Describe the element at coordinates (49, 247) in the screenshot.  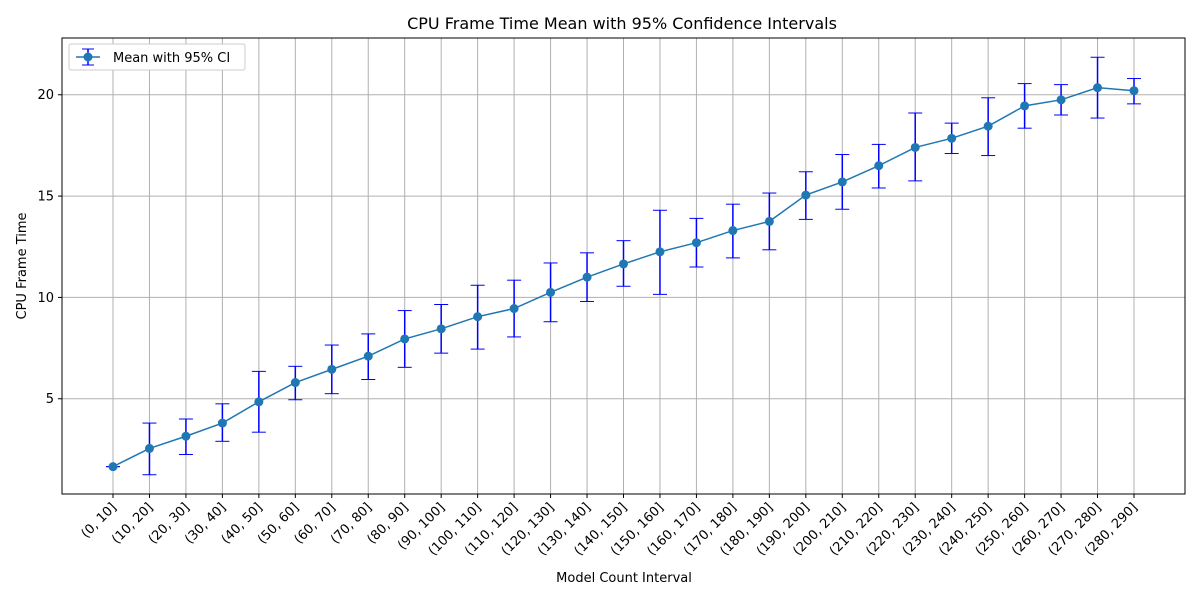
I see `y-ticks: 5 10 15 20` at that location.